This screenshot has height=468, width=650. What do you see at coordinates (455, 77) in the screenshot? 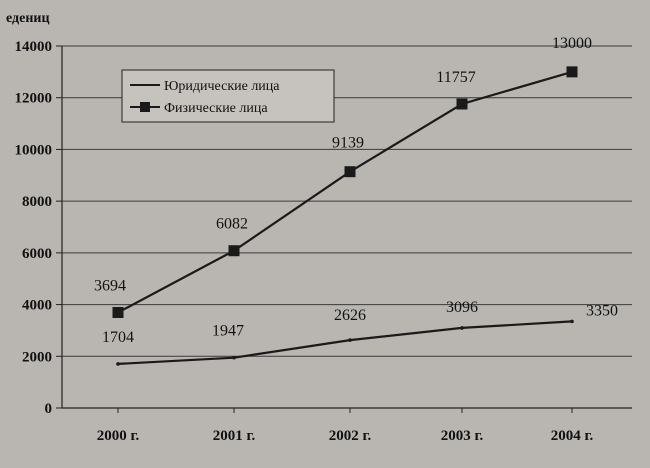
I see `series-1-label-3: 11757` at bounding box center [455, 77].